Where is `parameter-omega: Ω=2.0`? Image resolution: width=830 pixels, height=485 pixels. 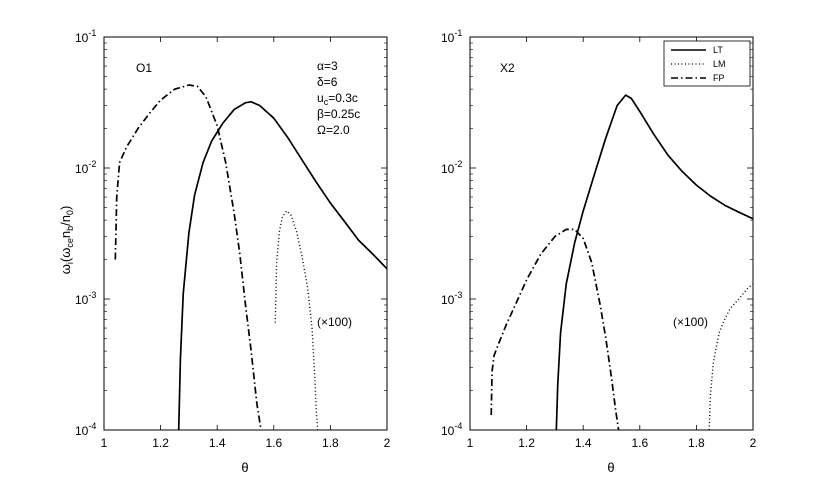
parameter-omega: Ω=2.0 is located at coordinates (333, 130).